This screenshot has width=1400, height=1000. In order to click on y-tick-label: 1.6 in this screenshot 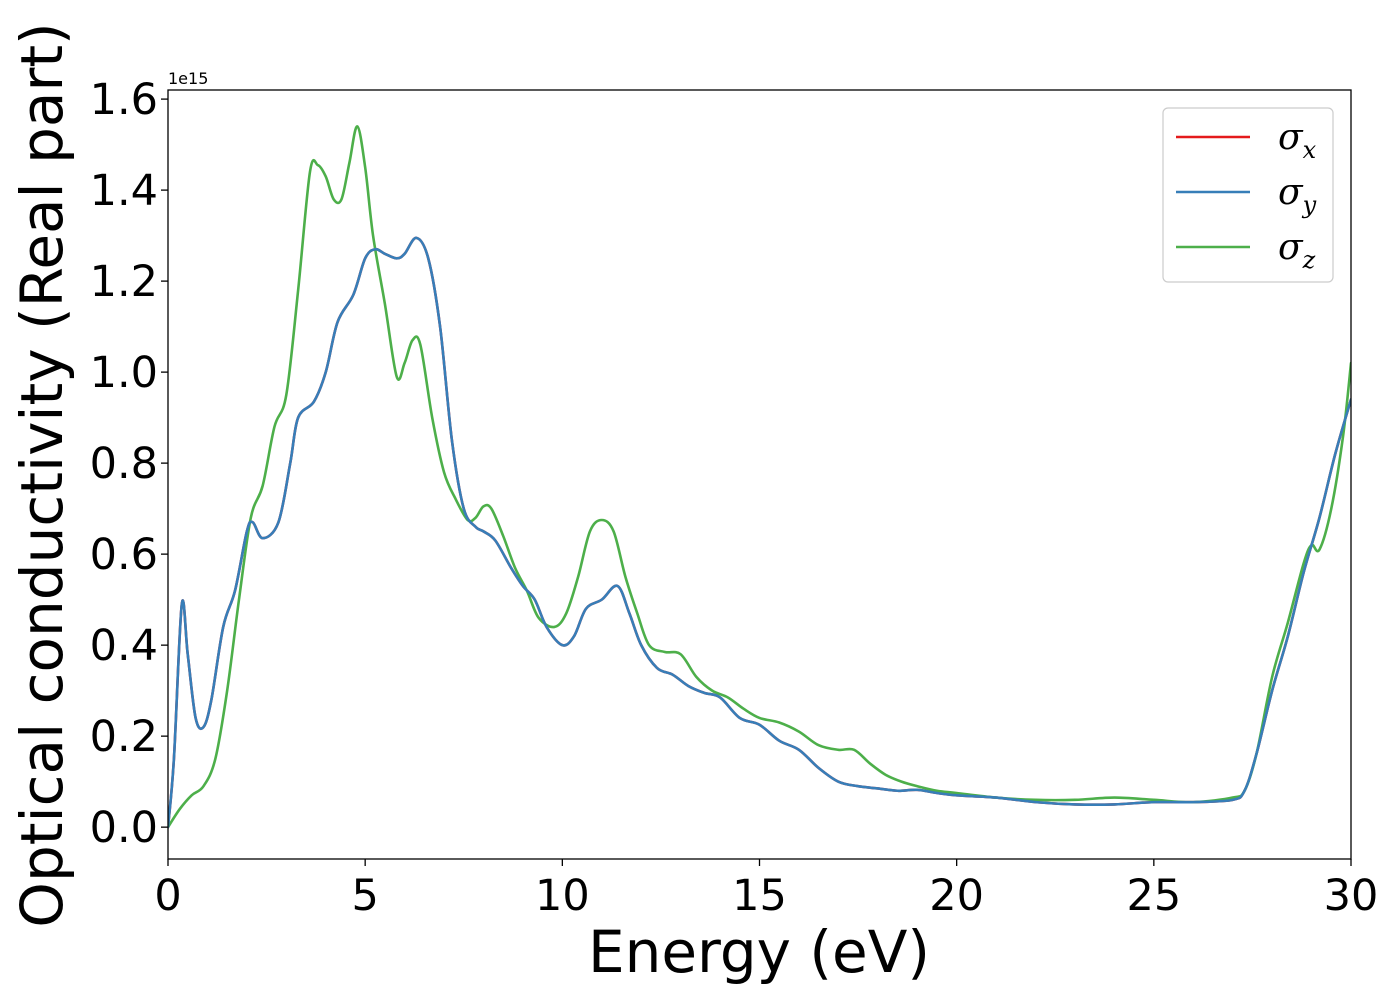, I will do `click(124, 100)`.